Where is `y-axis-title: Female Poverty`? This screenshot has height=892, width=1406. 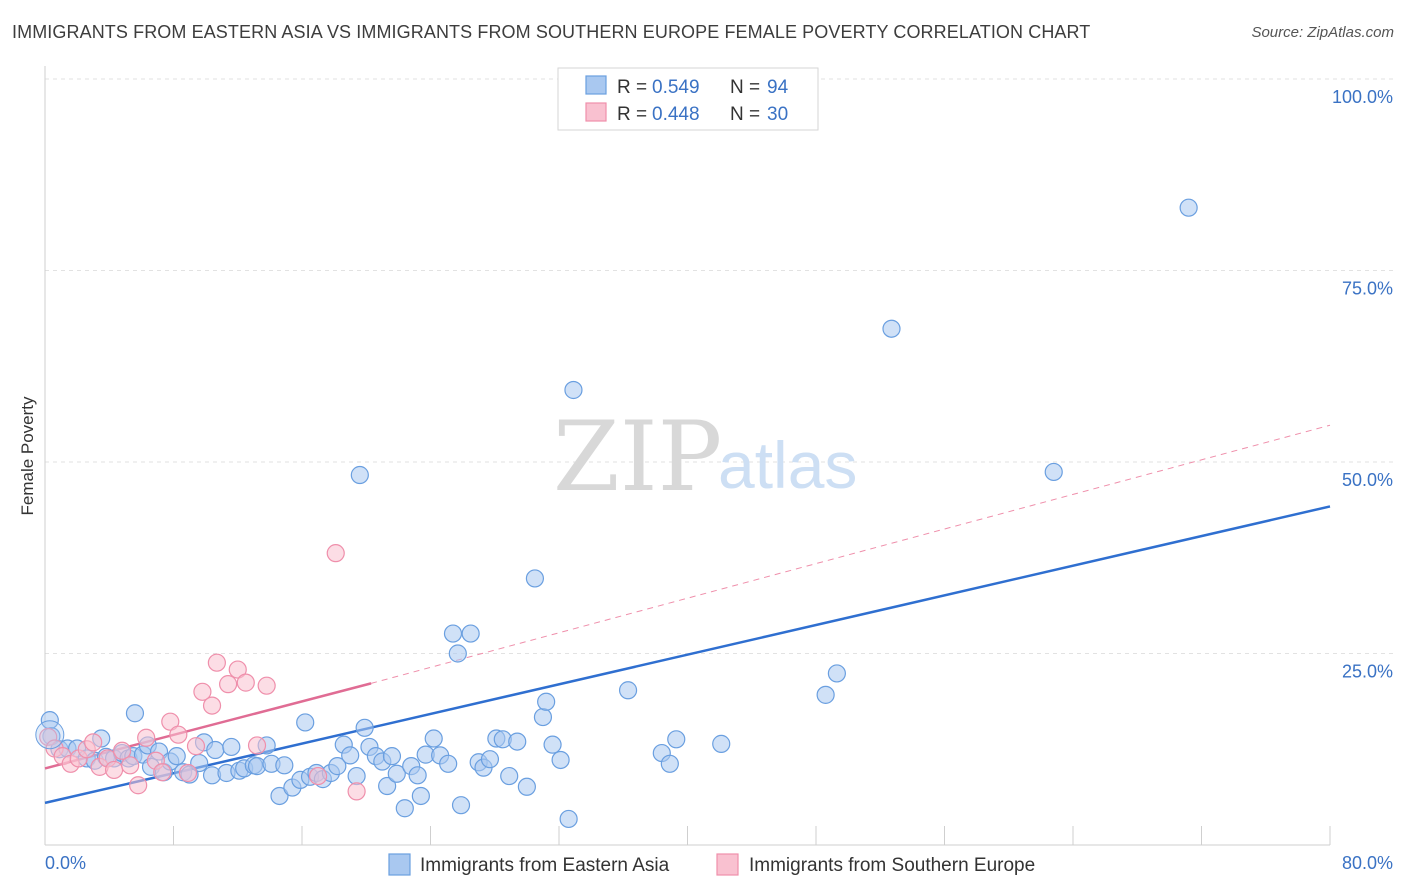
y-axis-title: Female Poverty is located at coordinates (27, 456).